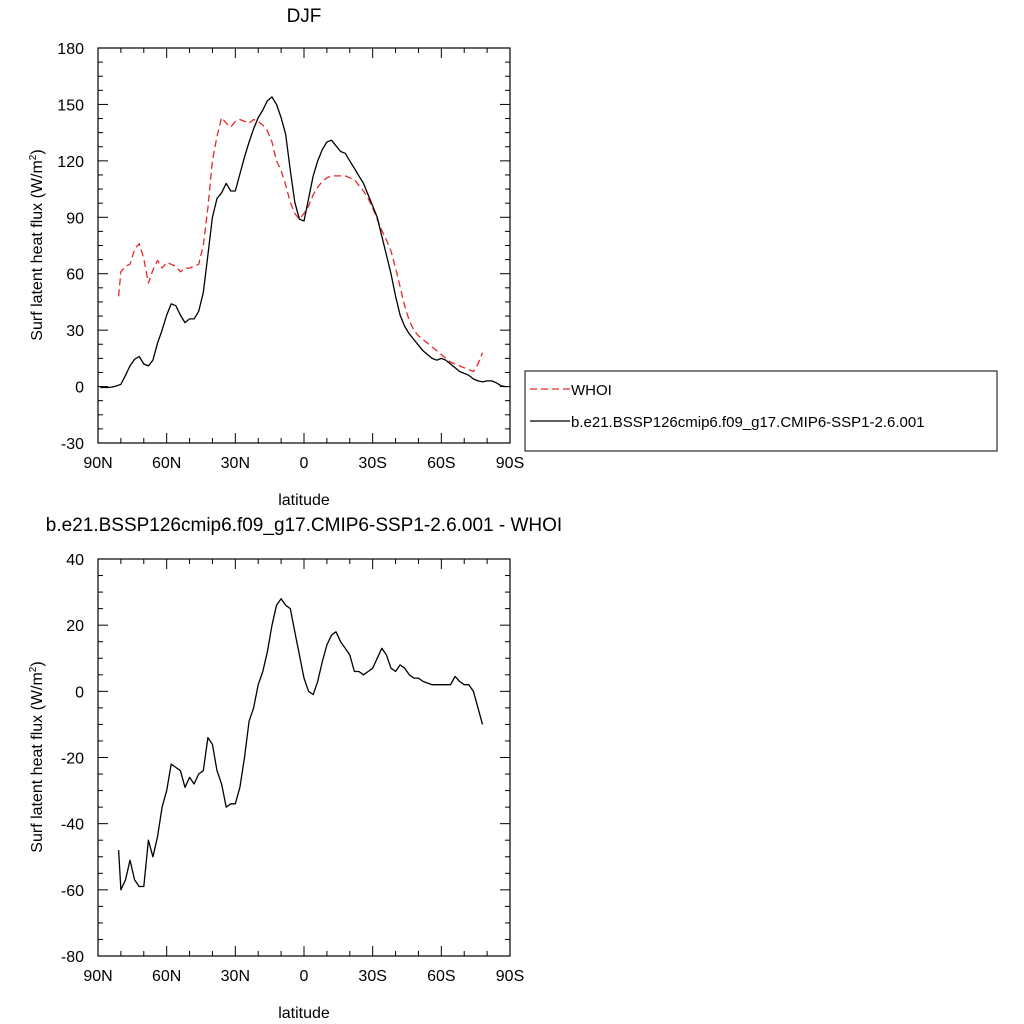 This screenshot has height=1024, width=1024. Describe the element at coordinates (37, 151) in the screenshot. I see `top-y-axis-label-end: )` at that location.